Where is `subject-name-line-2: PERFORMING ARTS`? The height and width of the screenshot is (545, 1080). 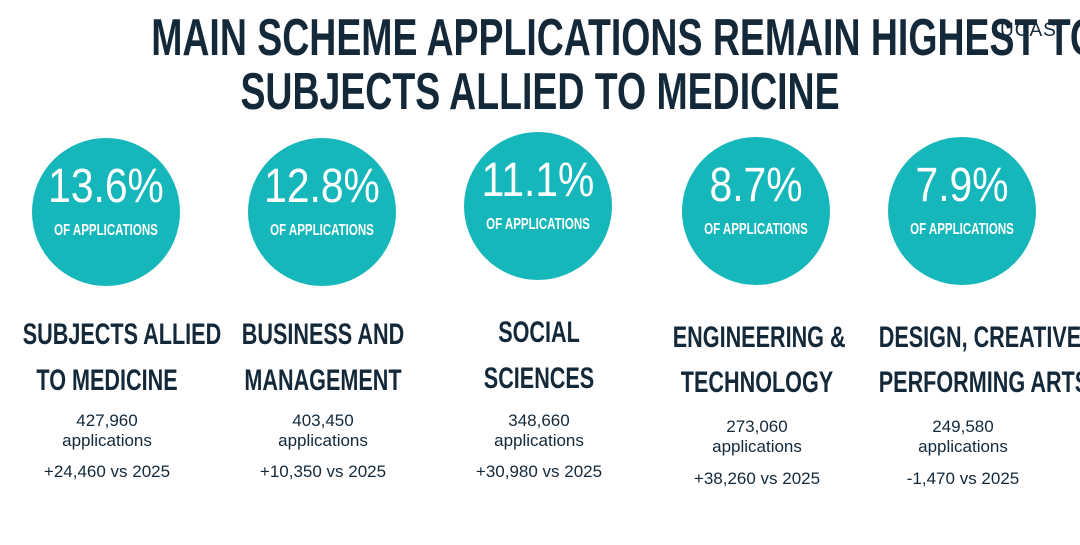
subject-name-line-2: PERFORMING ARTS is located at coordinates (979, 382).